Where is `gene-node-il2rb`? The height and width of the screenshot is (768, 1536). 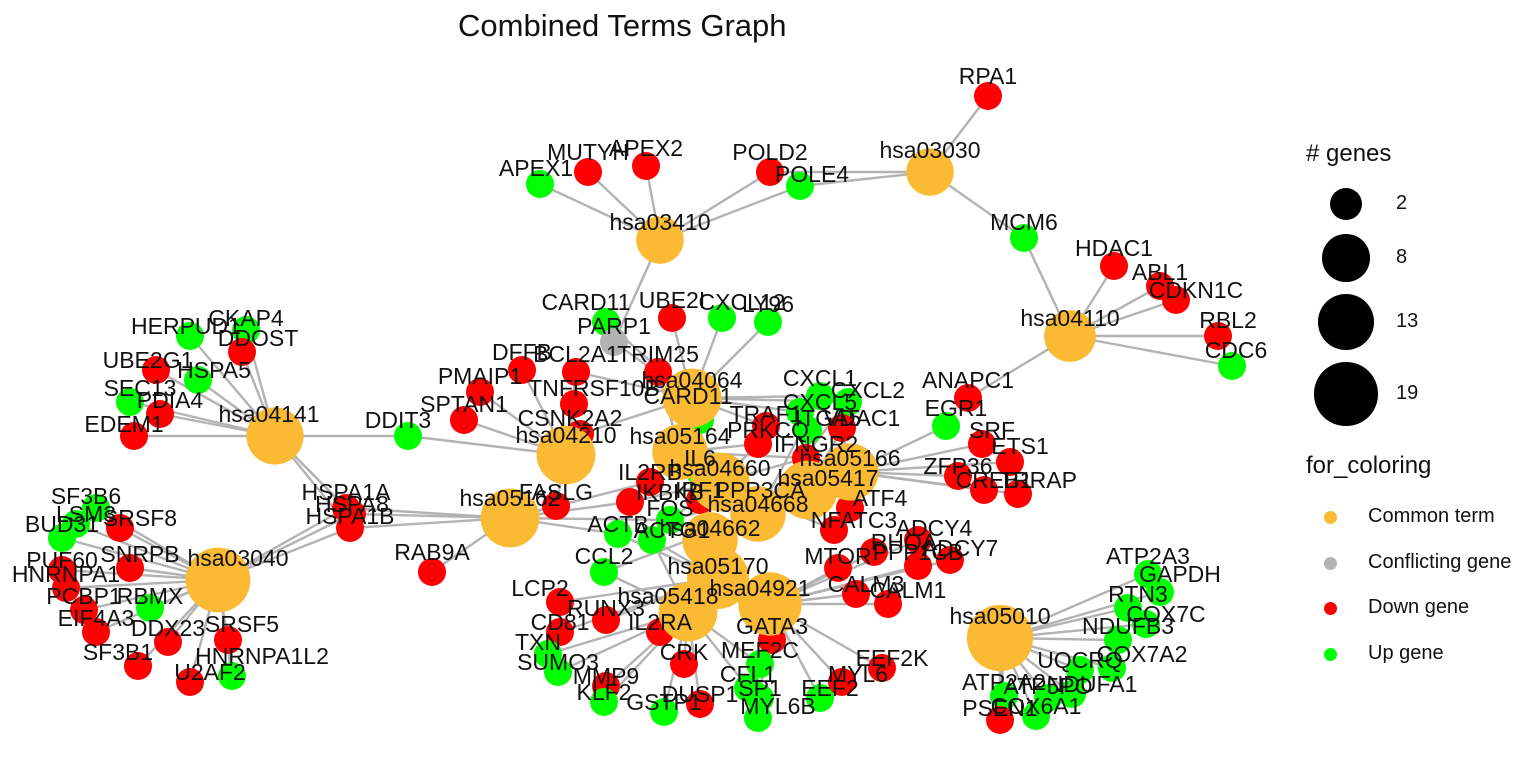
gene-node-il2rb is located at coordinates (650, 482).